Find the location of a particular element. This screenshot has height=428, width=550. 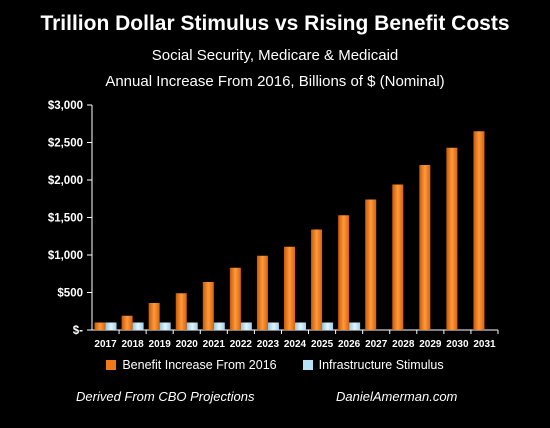

x-tick-label: 2019 is located at coordinates (160, 344).